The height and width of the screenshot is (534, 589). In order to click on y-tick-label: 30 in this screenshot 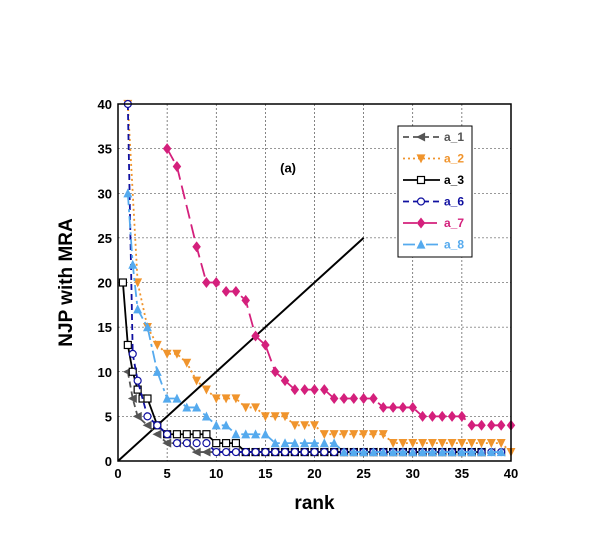, I will do `click(105, 193)`.